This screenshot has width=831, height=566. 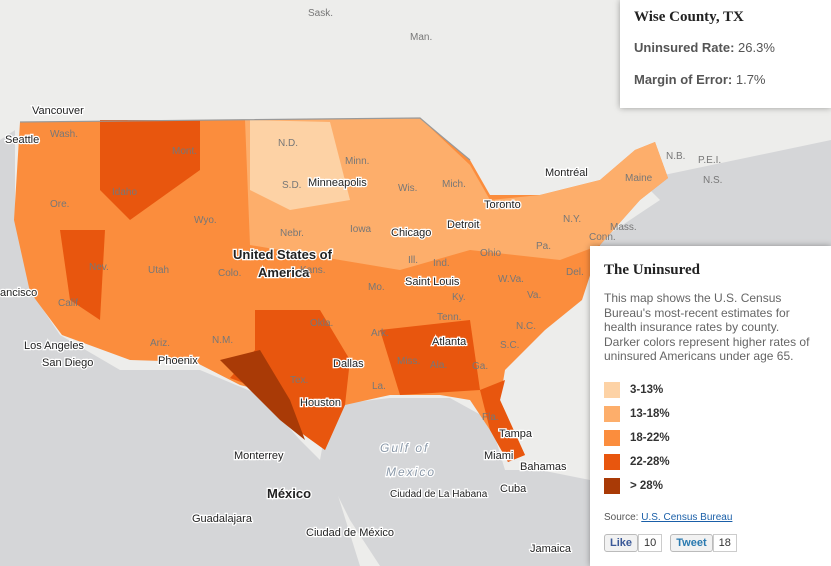 I want to click on legend-label: 13-18%, so click(x=650, y=413).